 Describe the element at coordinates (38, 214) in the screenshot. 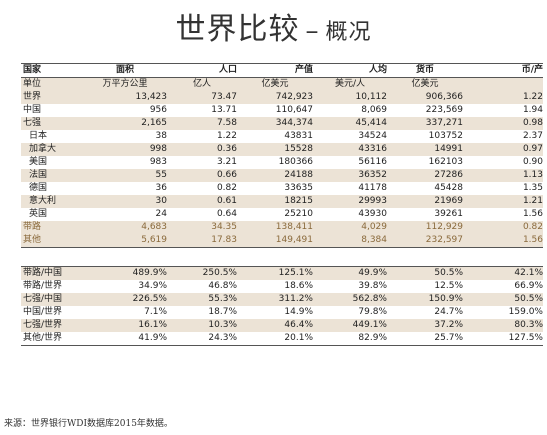

I see `row-label: 英国` at that location.